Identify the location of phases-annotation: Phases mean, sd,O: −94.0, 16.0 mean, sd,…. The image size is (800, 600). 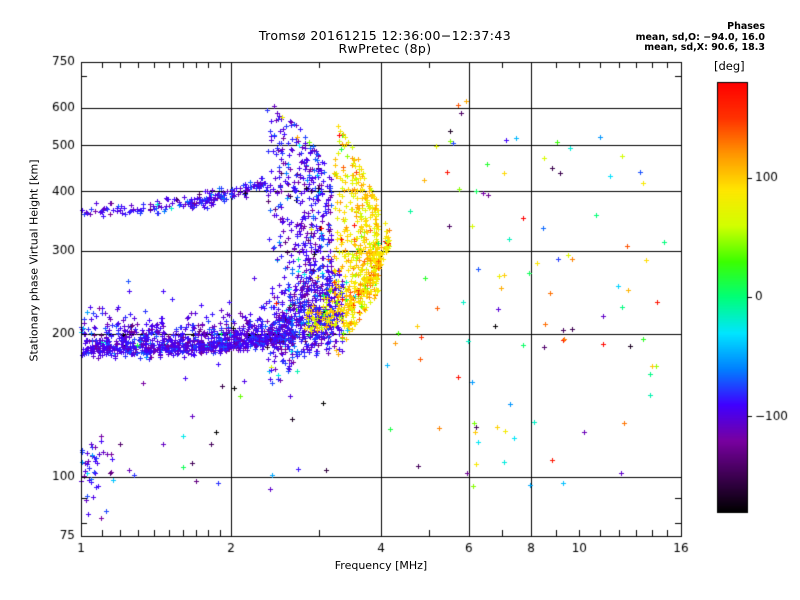
(670, 37).